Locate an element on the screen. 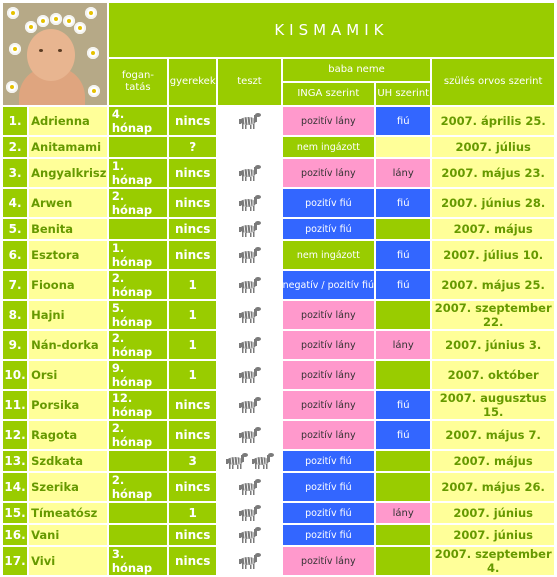  row-inga: nem ingázott is located at coordinates (328, 255).